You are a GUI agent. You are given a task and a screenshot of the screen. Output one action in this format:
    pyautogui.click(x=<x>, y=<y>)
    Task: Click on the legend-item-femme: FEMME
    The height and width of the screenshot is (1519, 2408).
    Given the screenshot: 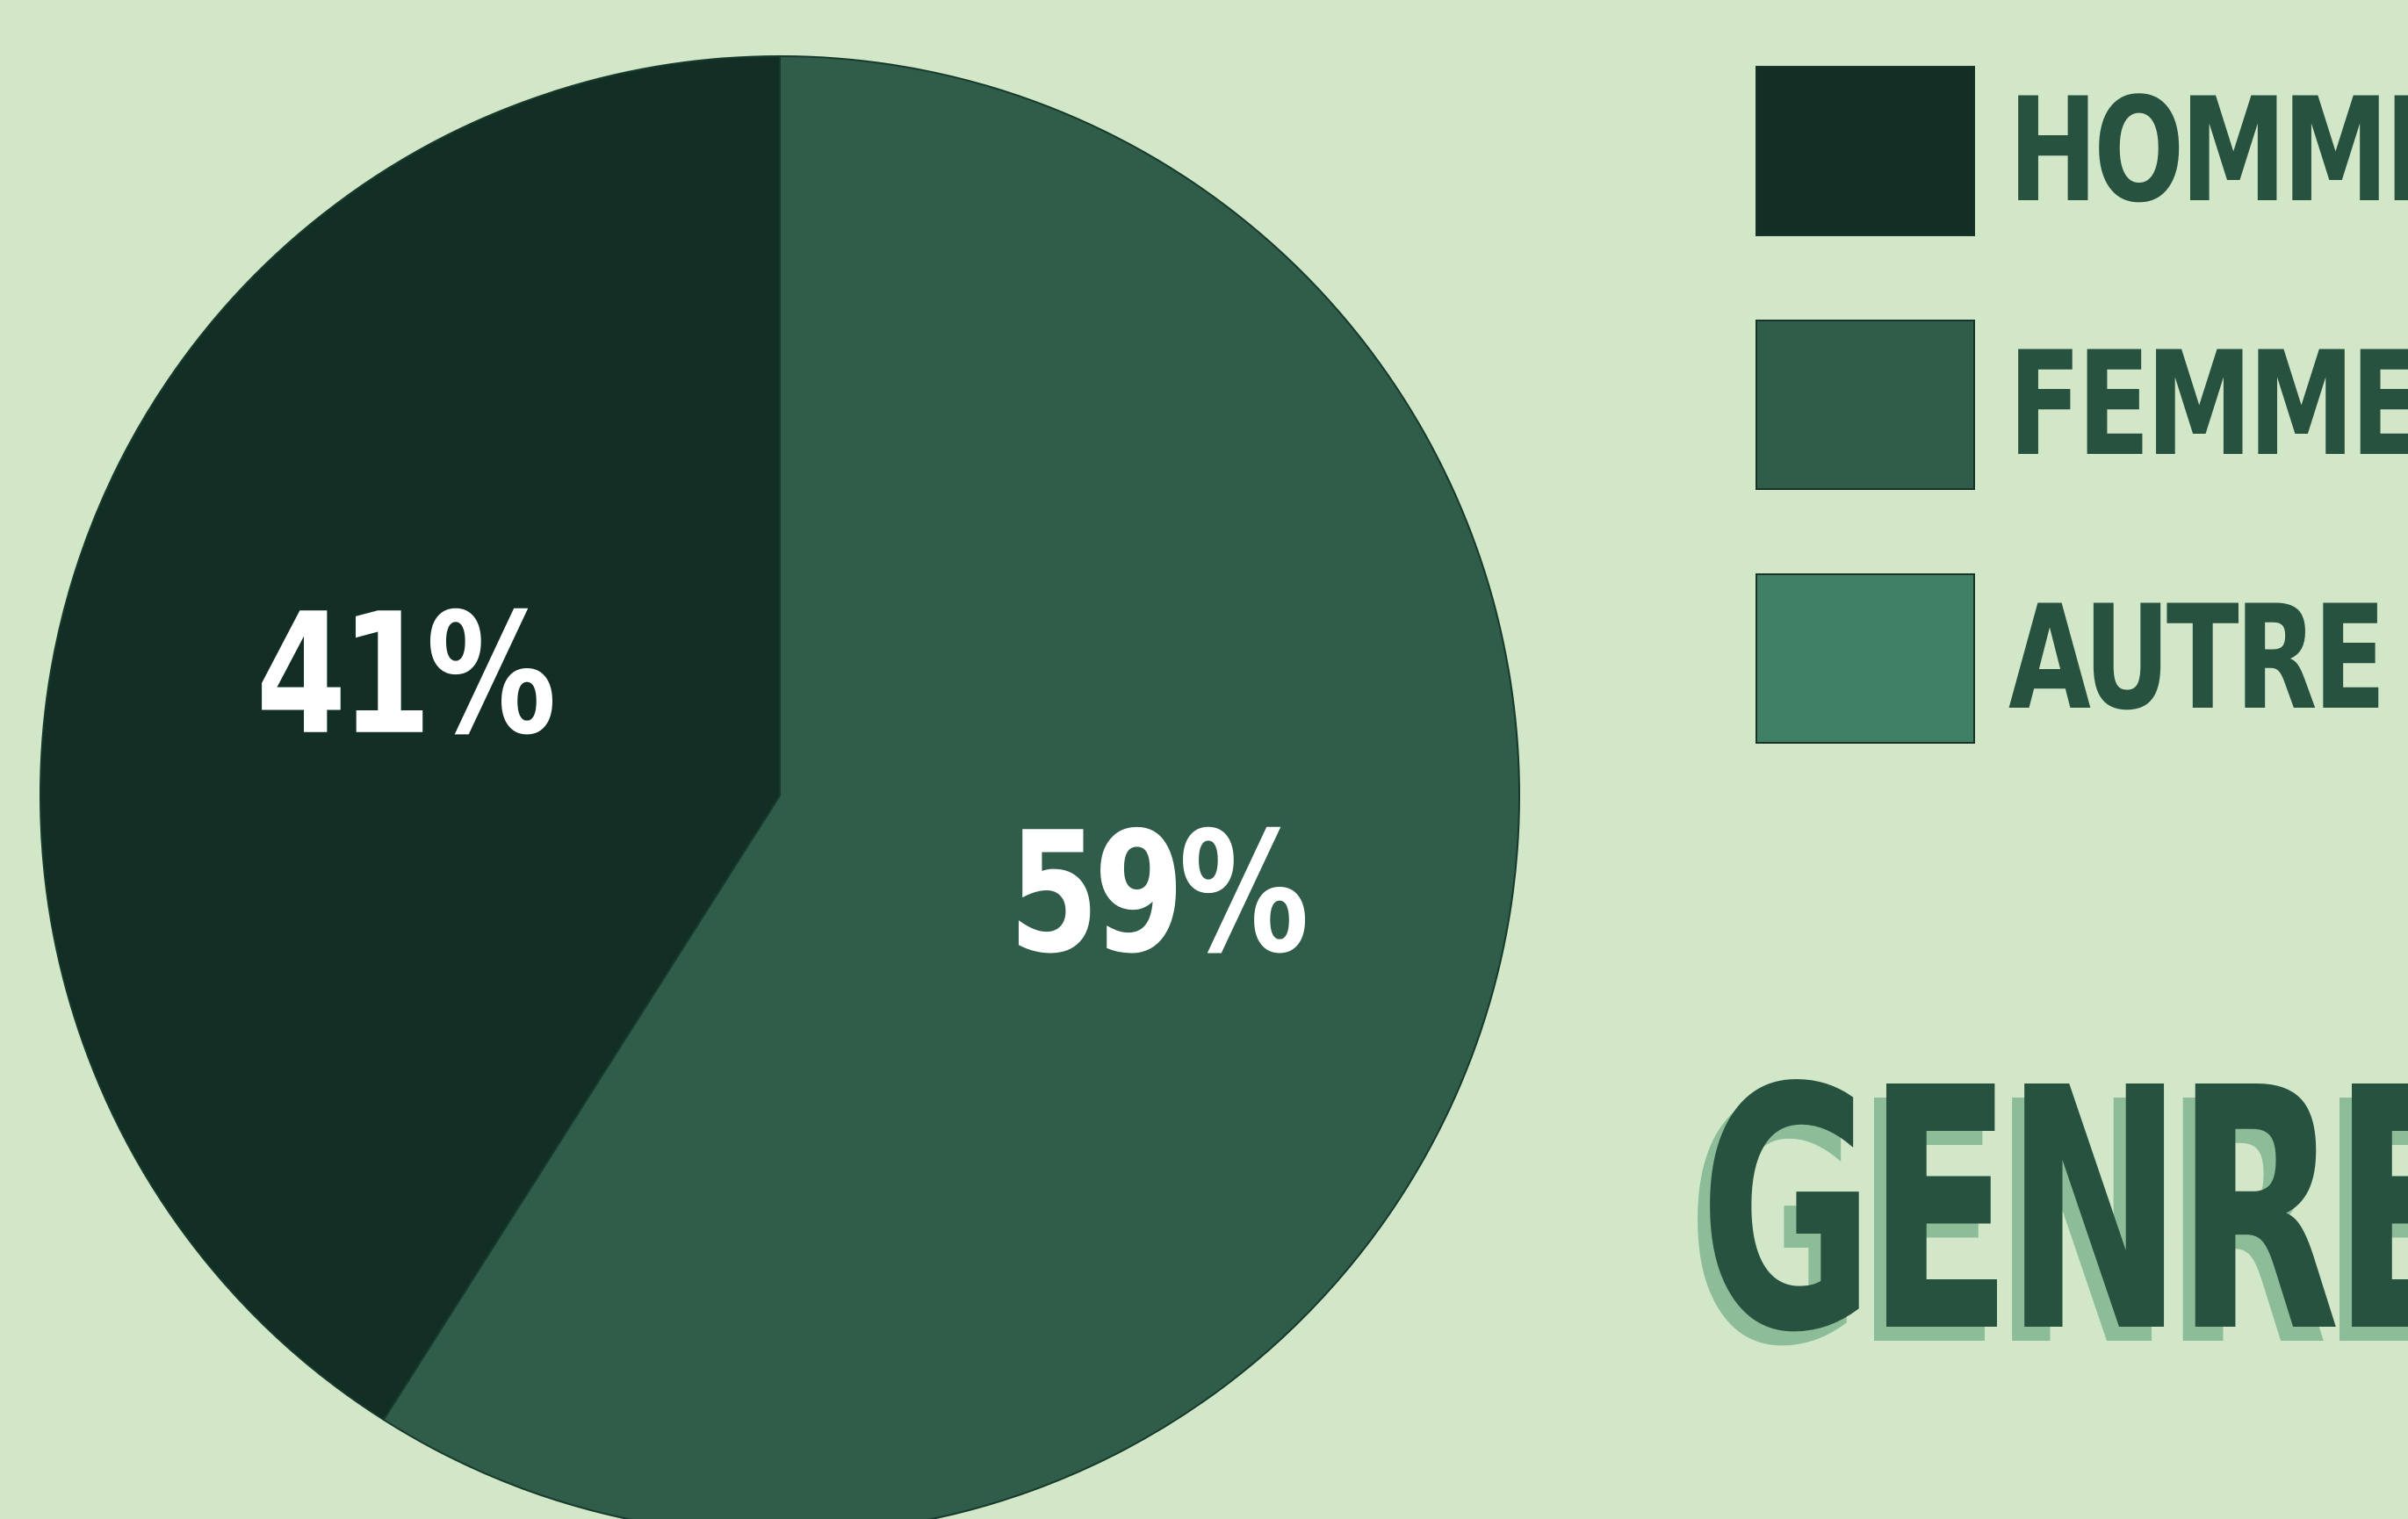 What is the action you would take?
    pyautogui.click(x=2082, y=405)
    